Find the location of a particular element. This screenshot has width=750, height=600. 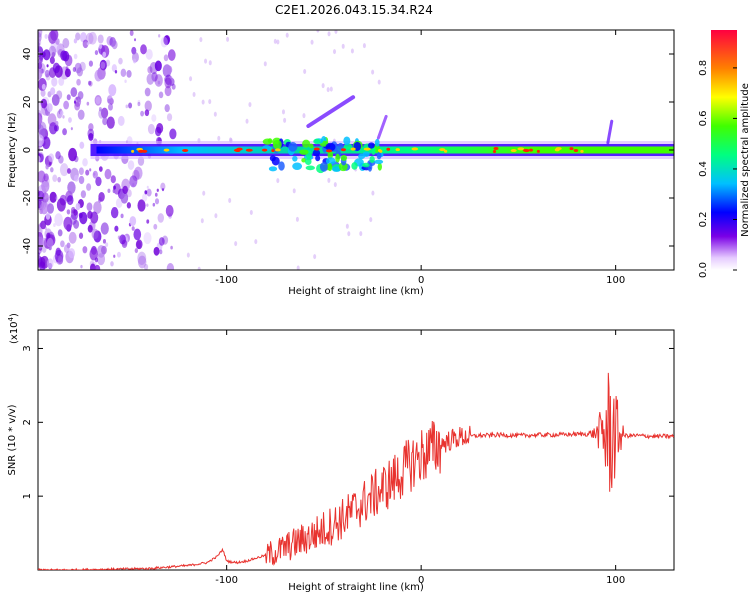

snr-y-tick-label: 1 is located at coordinates (27, 496).